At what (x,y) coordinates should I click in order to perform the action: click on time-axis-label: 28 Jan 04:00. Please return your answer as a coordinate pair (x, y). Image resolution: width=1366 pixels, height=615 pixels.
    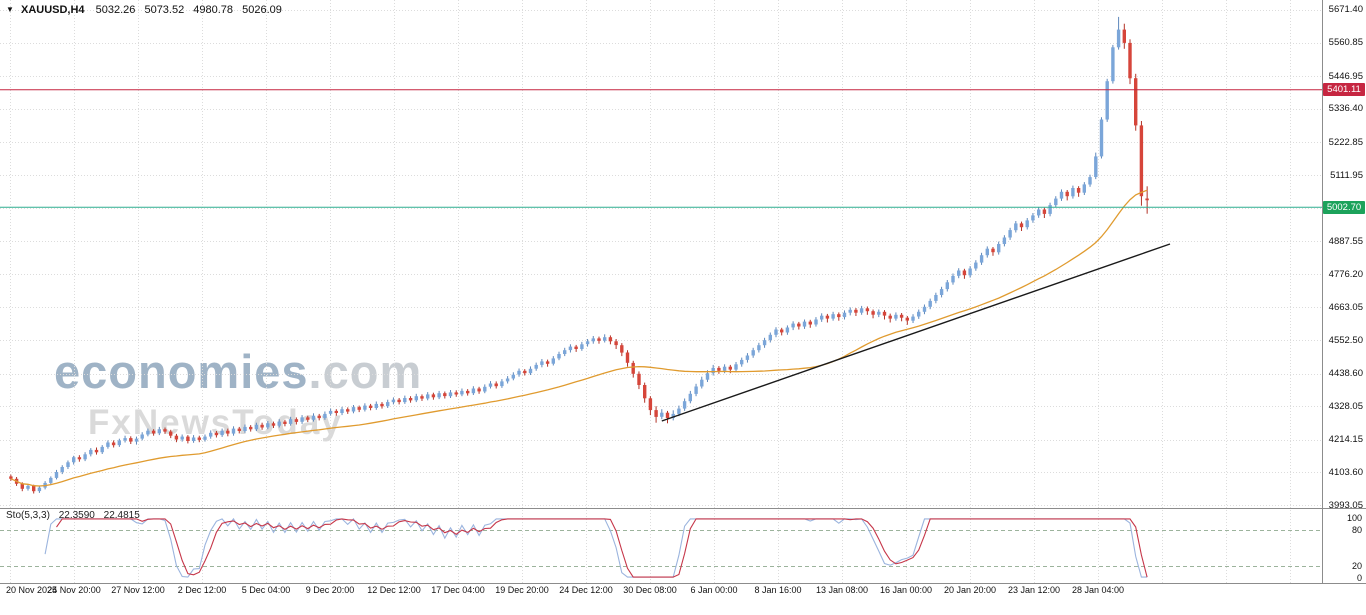
    Looking at the image, I should click on (1098, 590).